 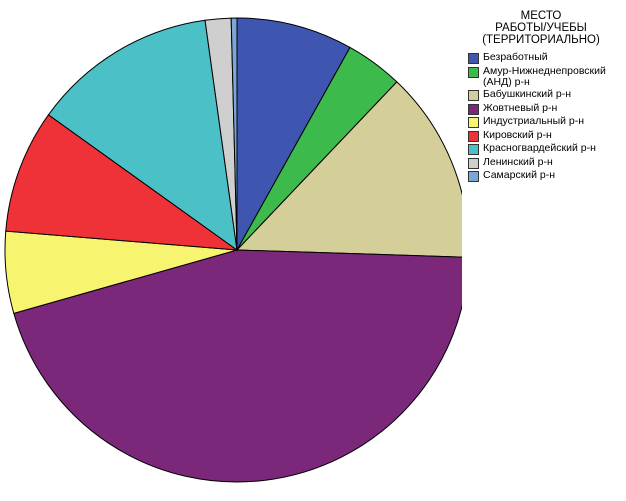 What do you see at coordinates (534, 121) in the screenshot?
I see `legend-label: Индустриальный р-н` at bounding box center [534, 121].